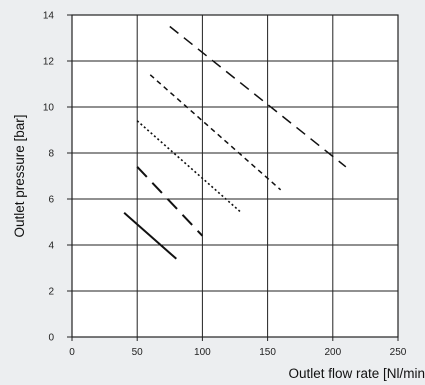 This screenshot has height=385, width=425. What do you see at coordinates (170, 201) in the screenshot?
I see `series-line-2-long-dash` at bounding box center [170, 201].